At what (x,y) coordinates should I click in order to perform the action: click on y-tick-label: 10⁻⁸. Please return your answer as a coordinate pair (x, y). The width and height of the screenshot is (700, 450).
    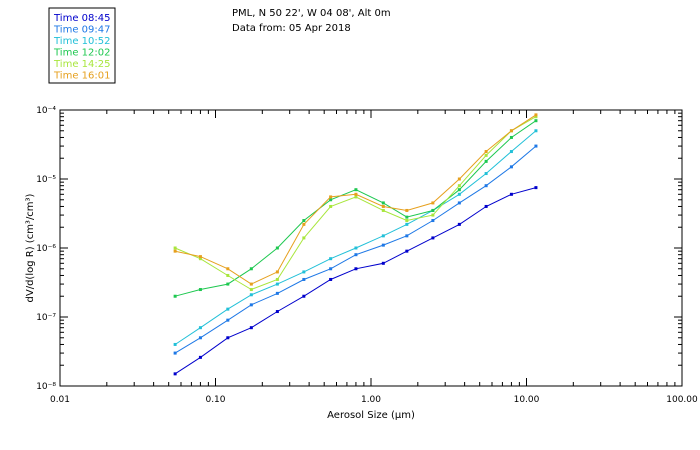
    Looking at the image, I should click on (46, 387).